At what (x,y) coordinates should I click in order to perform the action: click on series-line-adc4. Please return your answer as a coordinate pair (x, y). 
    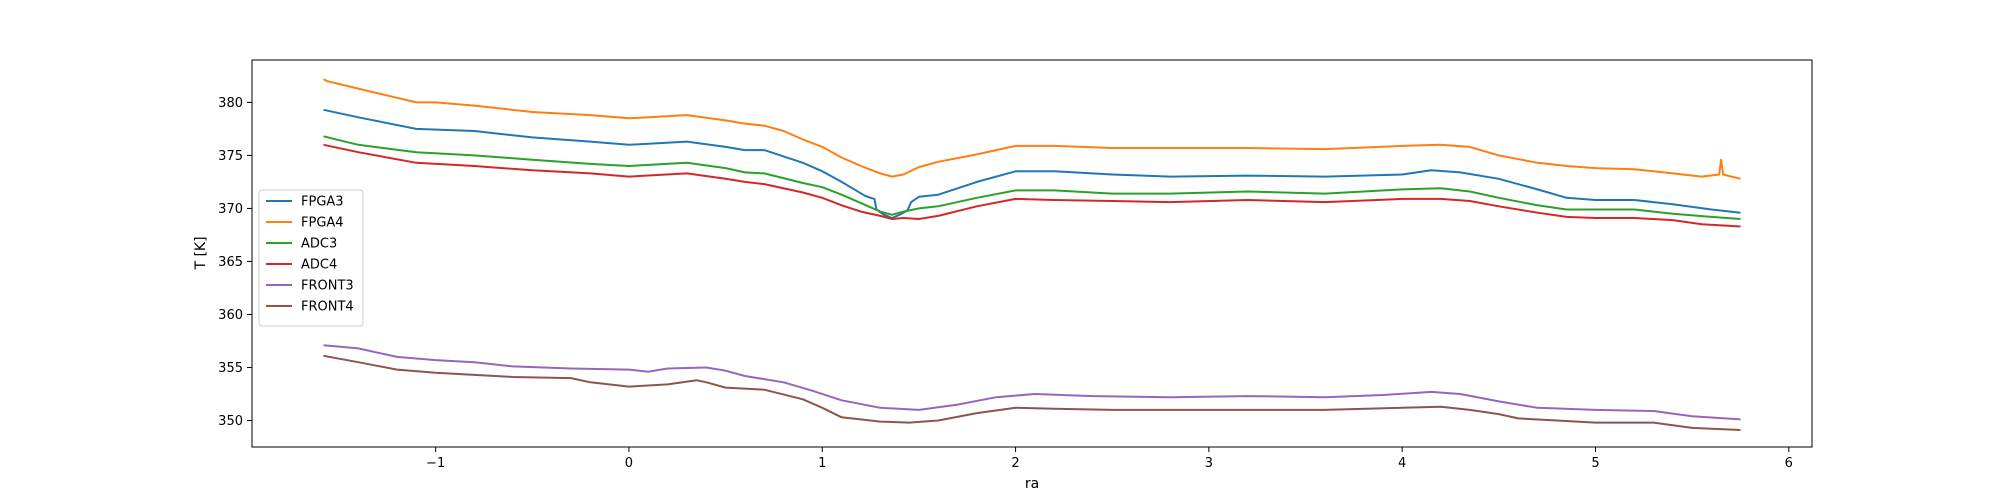
    Looking at the image, I should click on (1032, 185).